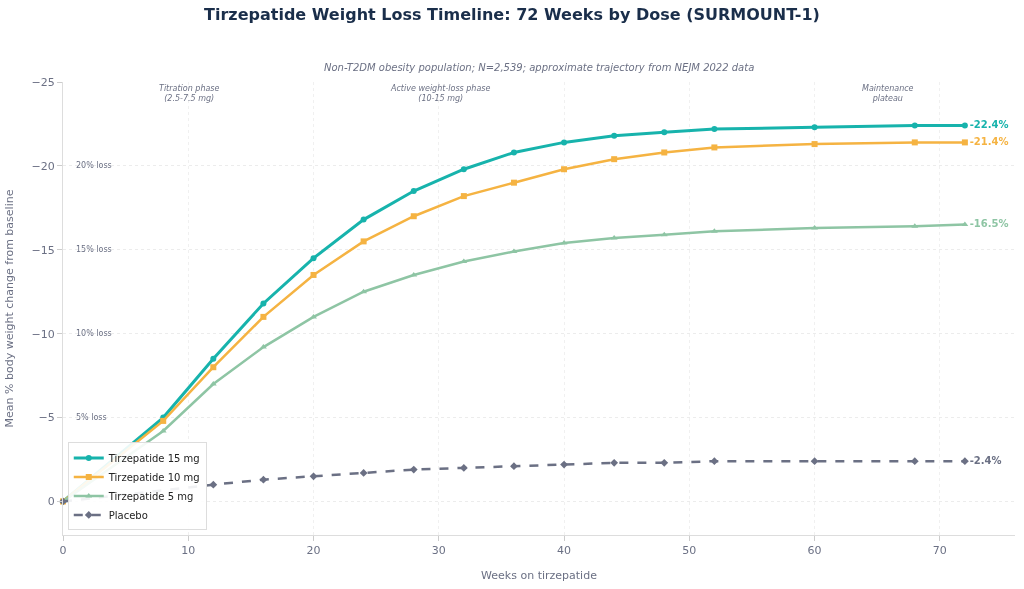  I want to click on chart-subtitle: Non-T2DM obesity population; N=2,539; approximate trajectory from NEJM 2022 data, so click(539, 67).